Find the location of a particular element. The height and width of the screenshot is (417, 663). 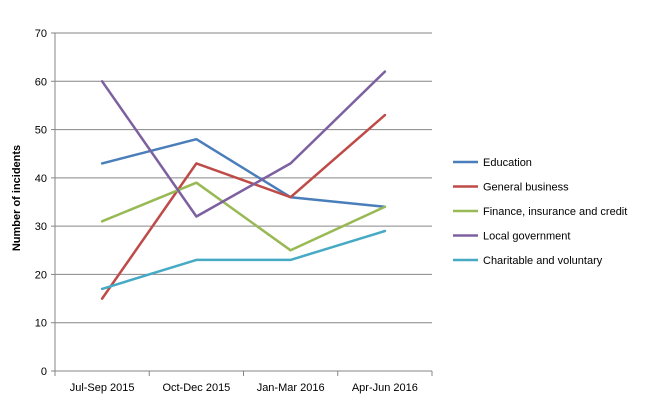

y-tick-label: 10 is located at coordinates (41, 324).